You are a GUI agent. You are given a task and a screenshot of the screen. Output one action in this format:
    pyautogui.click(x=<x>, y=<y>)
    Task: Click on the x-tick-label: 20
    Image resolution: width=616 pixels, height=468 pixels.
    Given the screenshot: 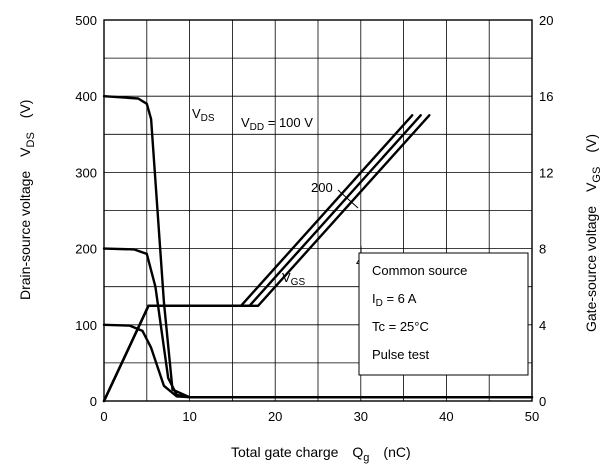 What is the action you would take?
    pyautogui.click(x=275, y=416)
    